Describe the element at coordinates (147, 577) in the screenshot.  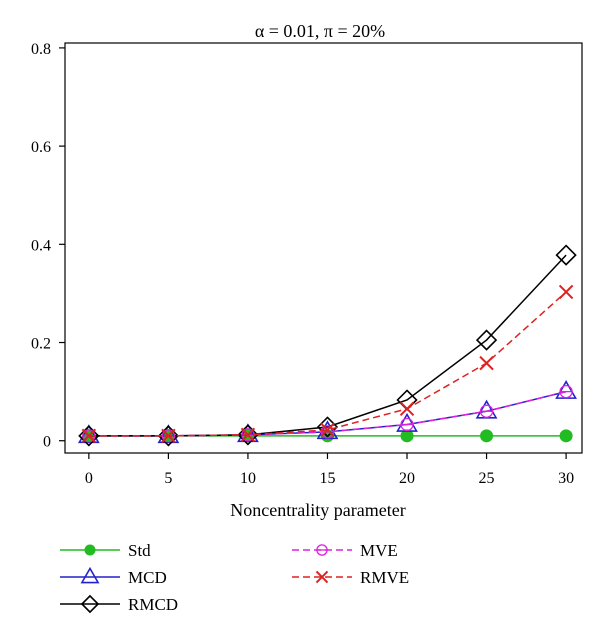
I see `legend-label-mcd: MCD` at that location.